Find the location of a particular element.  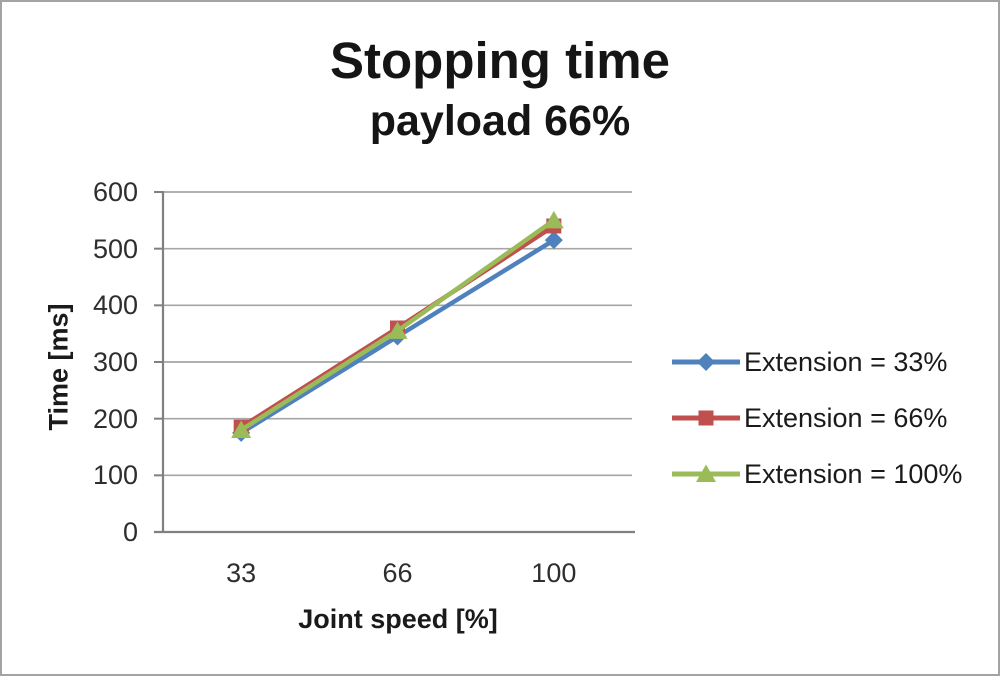

chart-title: Stopping time is located at coordinates (500, 60).